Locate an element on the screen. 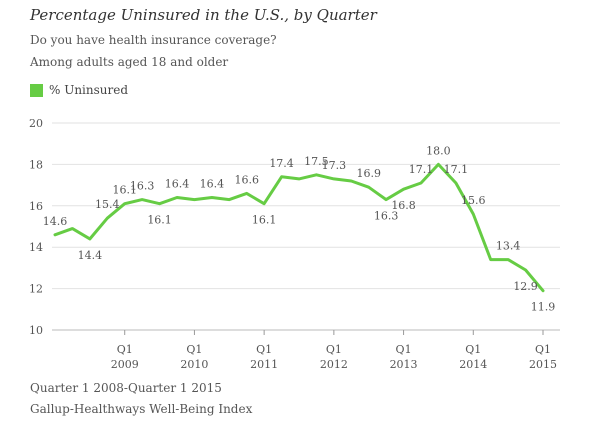 The height and width of the screenshot is (421, 590). y-tick-label-10: 10 is located at coordinates (36, 330).